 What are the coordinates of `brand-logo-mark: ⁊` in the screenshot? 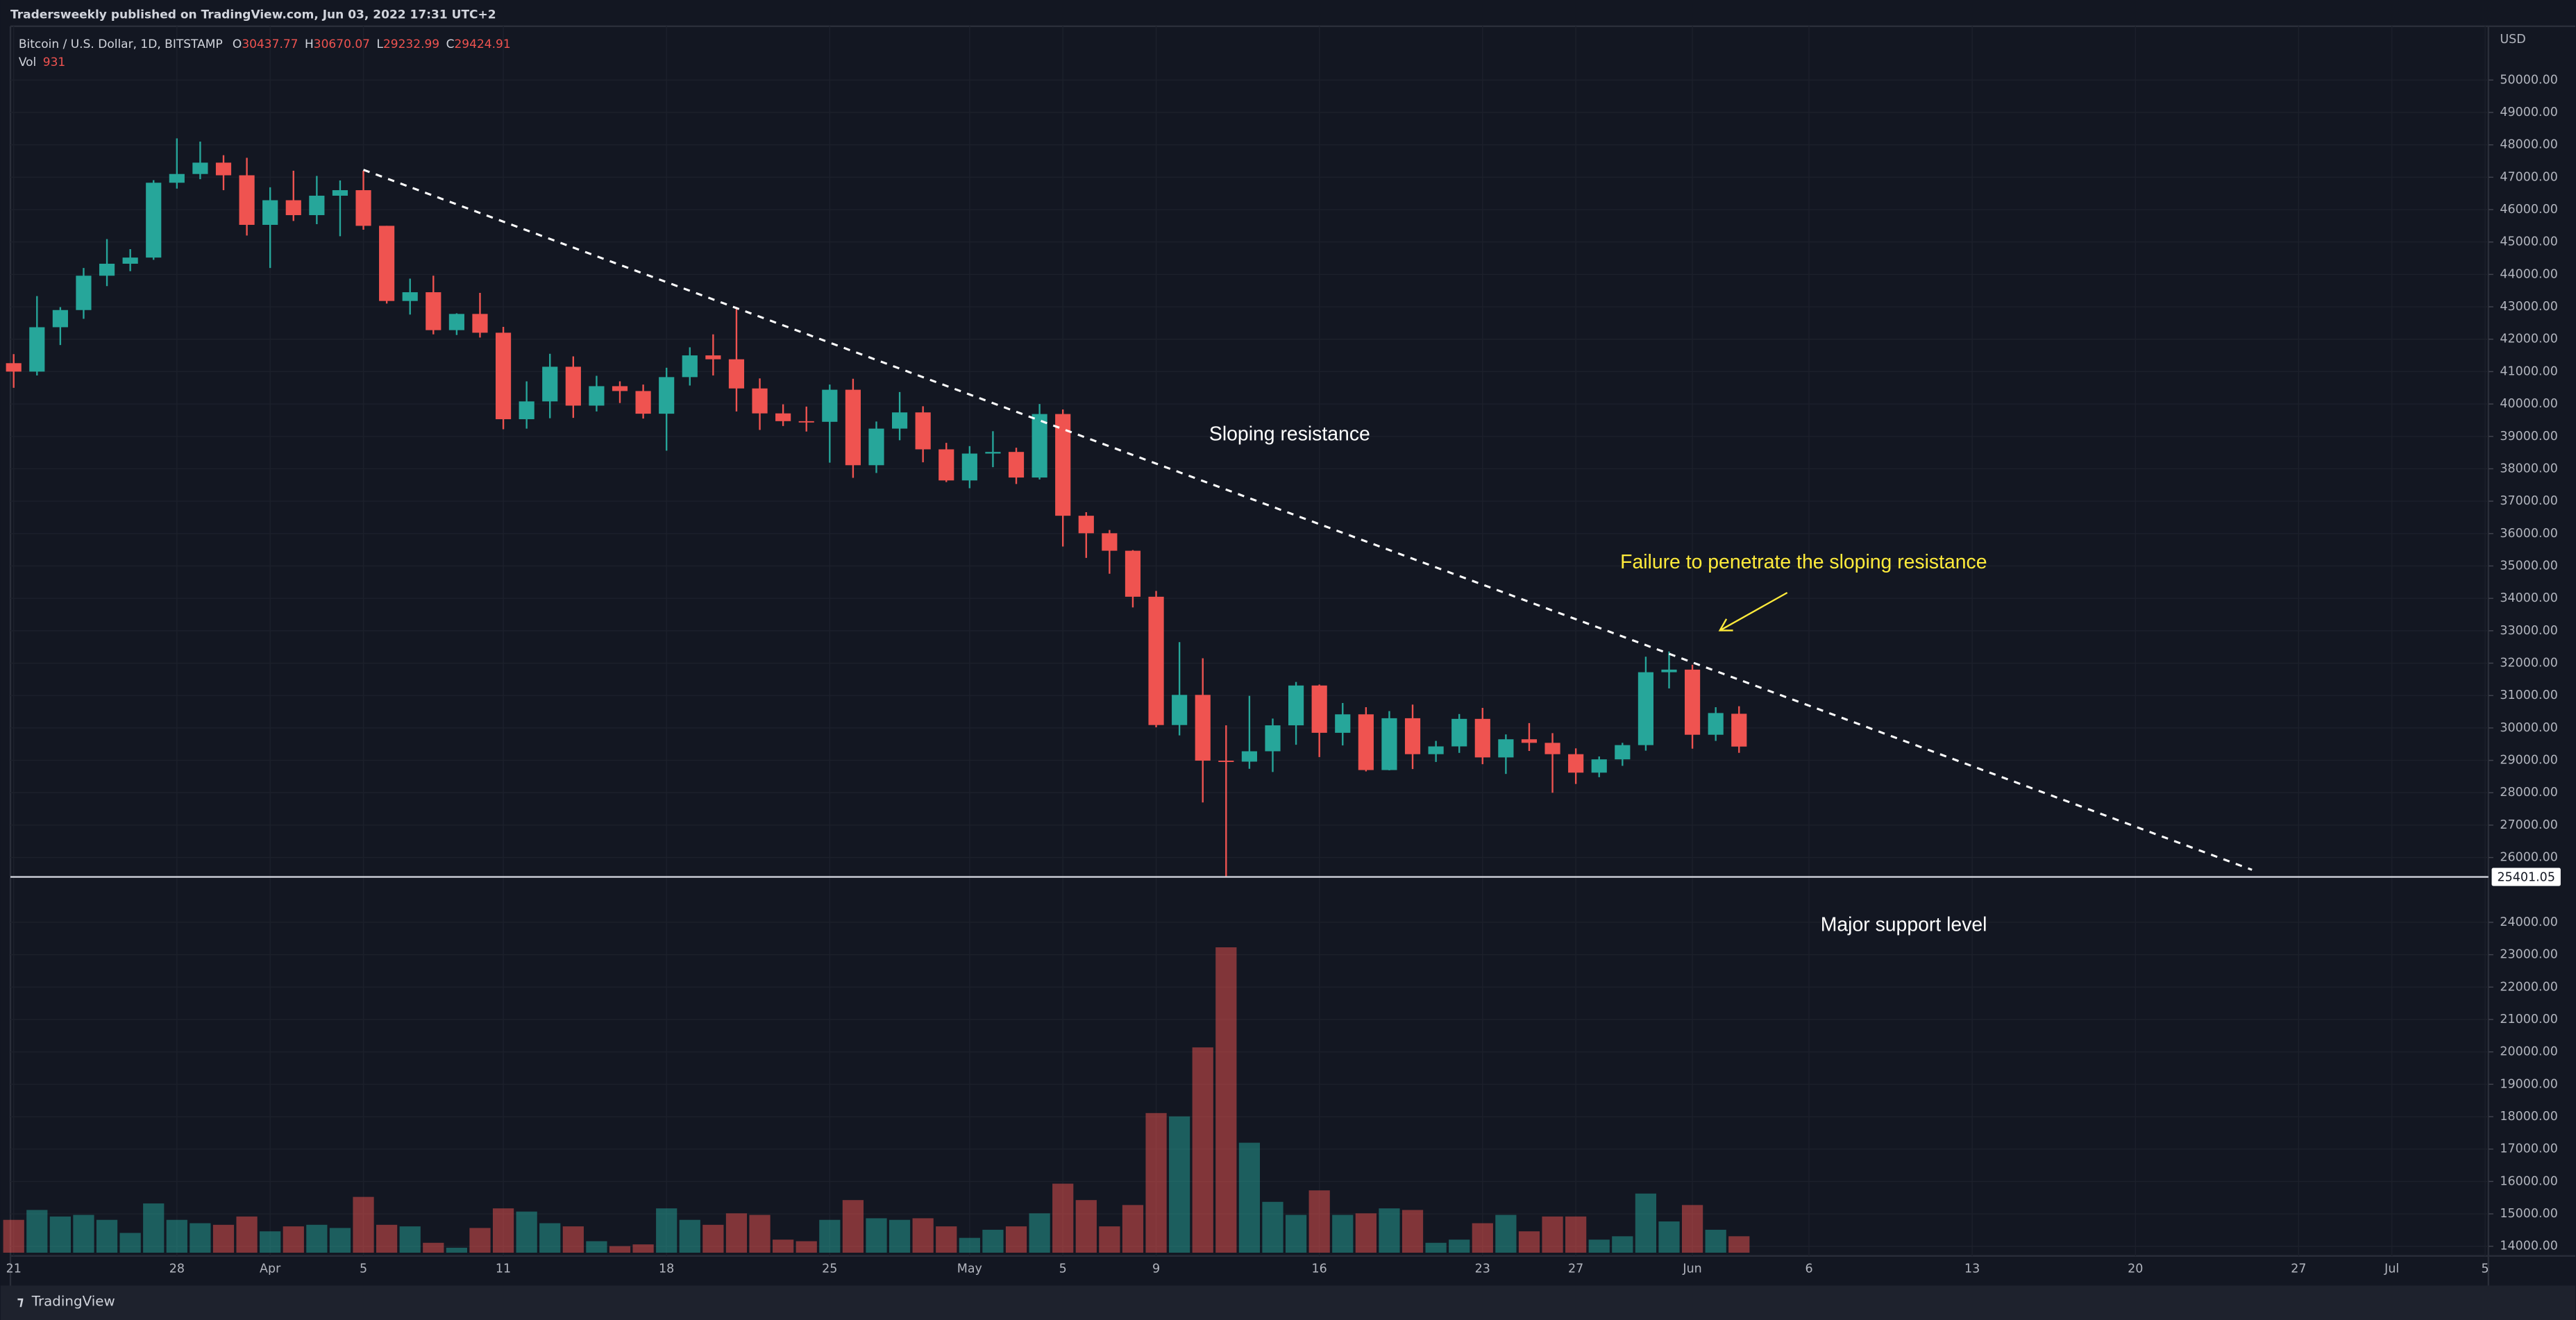 It's located at (20, 1301).